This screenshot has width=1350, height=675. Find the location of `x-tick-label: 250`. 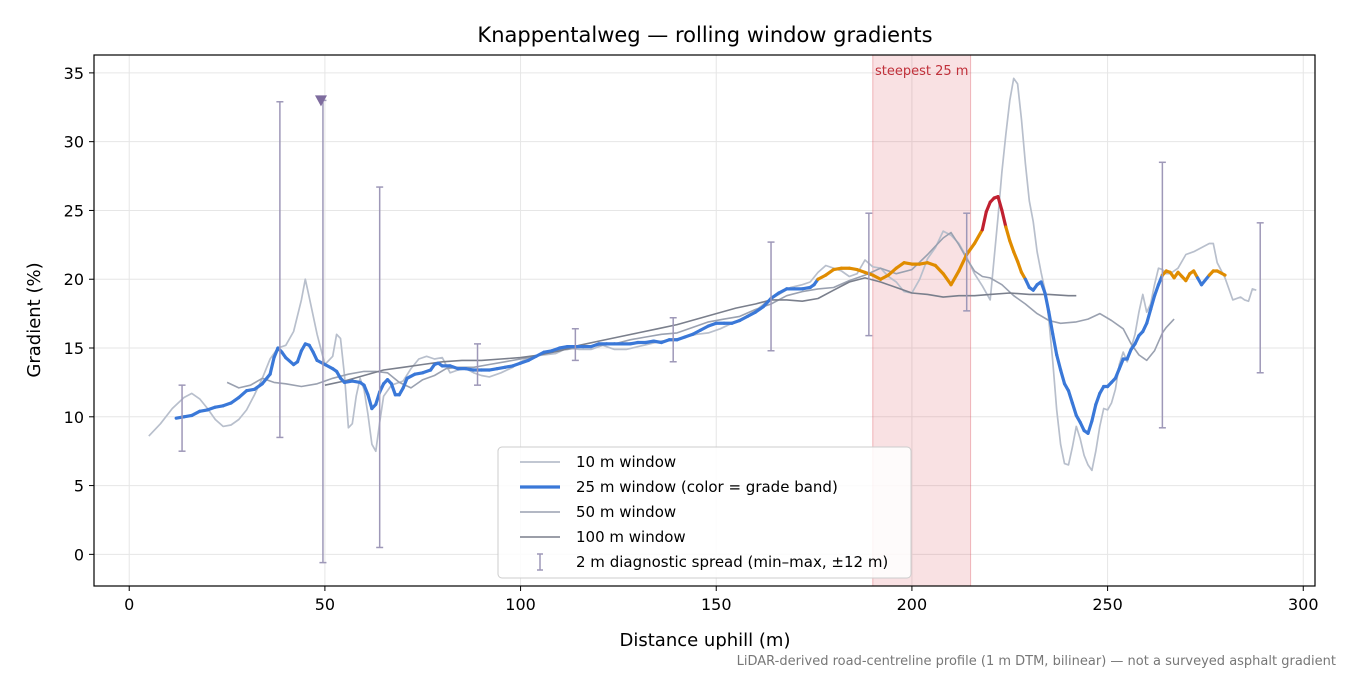

x-tick-label: 250 is located at coordinates (1107, 604).